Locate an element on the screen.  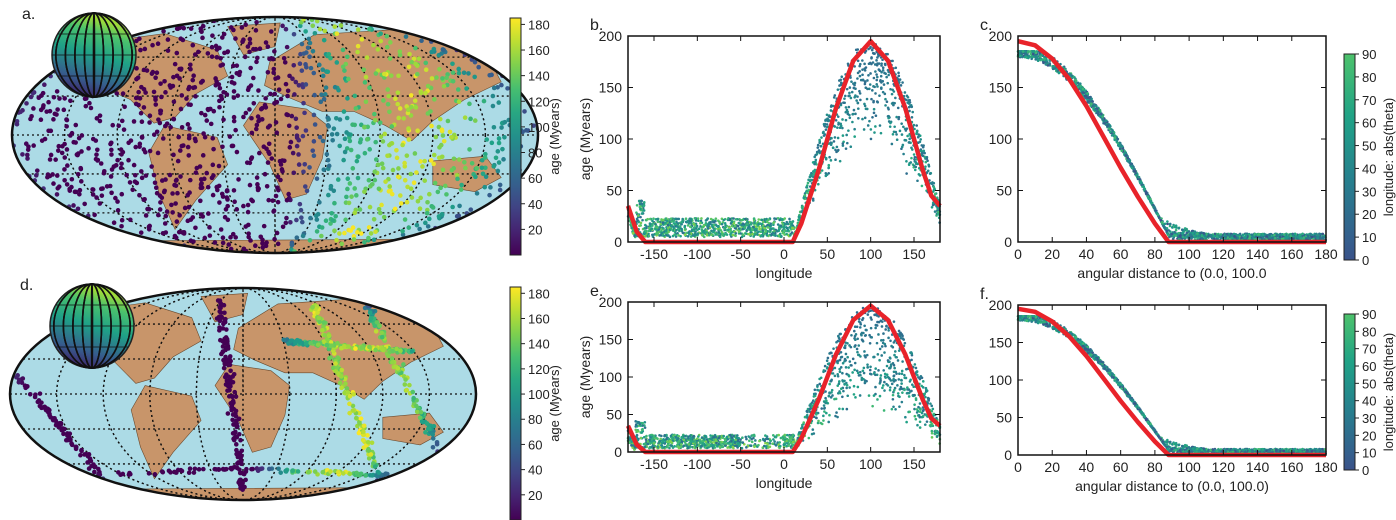
x-tick-label: 80 is located at coordinates (1155, 254).